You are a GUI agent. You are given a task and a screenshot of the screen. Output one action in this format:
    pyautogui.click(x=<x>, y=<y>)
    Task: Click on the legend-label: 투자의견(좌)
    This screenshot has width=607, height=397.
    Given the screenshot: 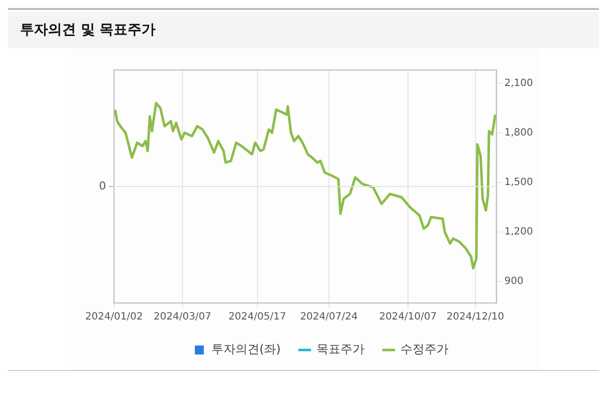 What is the action you would take?
    pyautogui.click(x=246, y=349)
    